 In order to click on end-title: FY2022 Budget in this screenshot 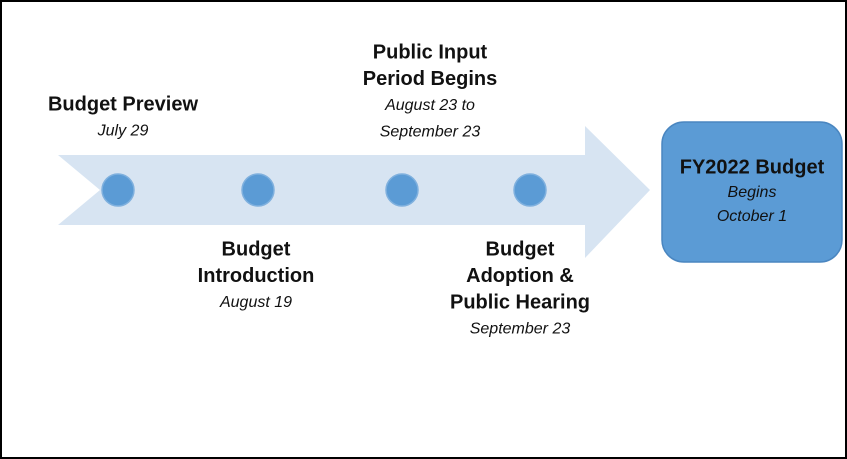, I will do `click(752, 167)`.